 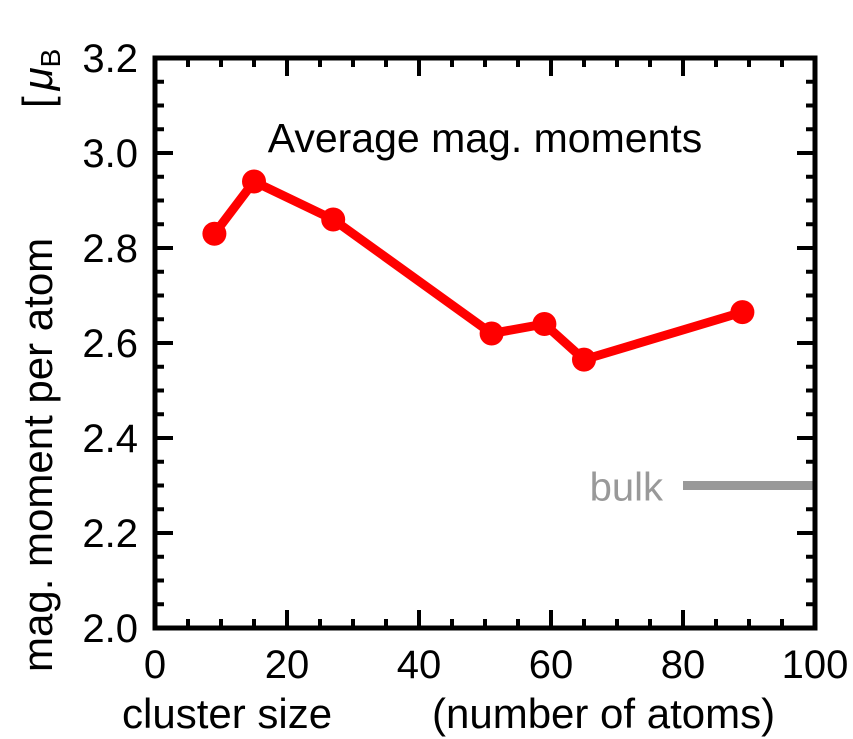 I want to click on y-axis-label-group: mag. moment per atom, so click(x=37, y=455).